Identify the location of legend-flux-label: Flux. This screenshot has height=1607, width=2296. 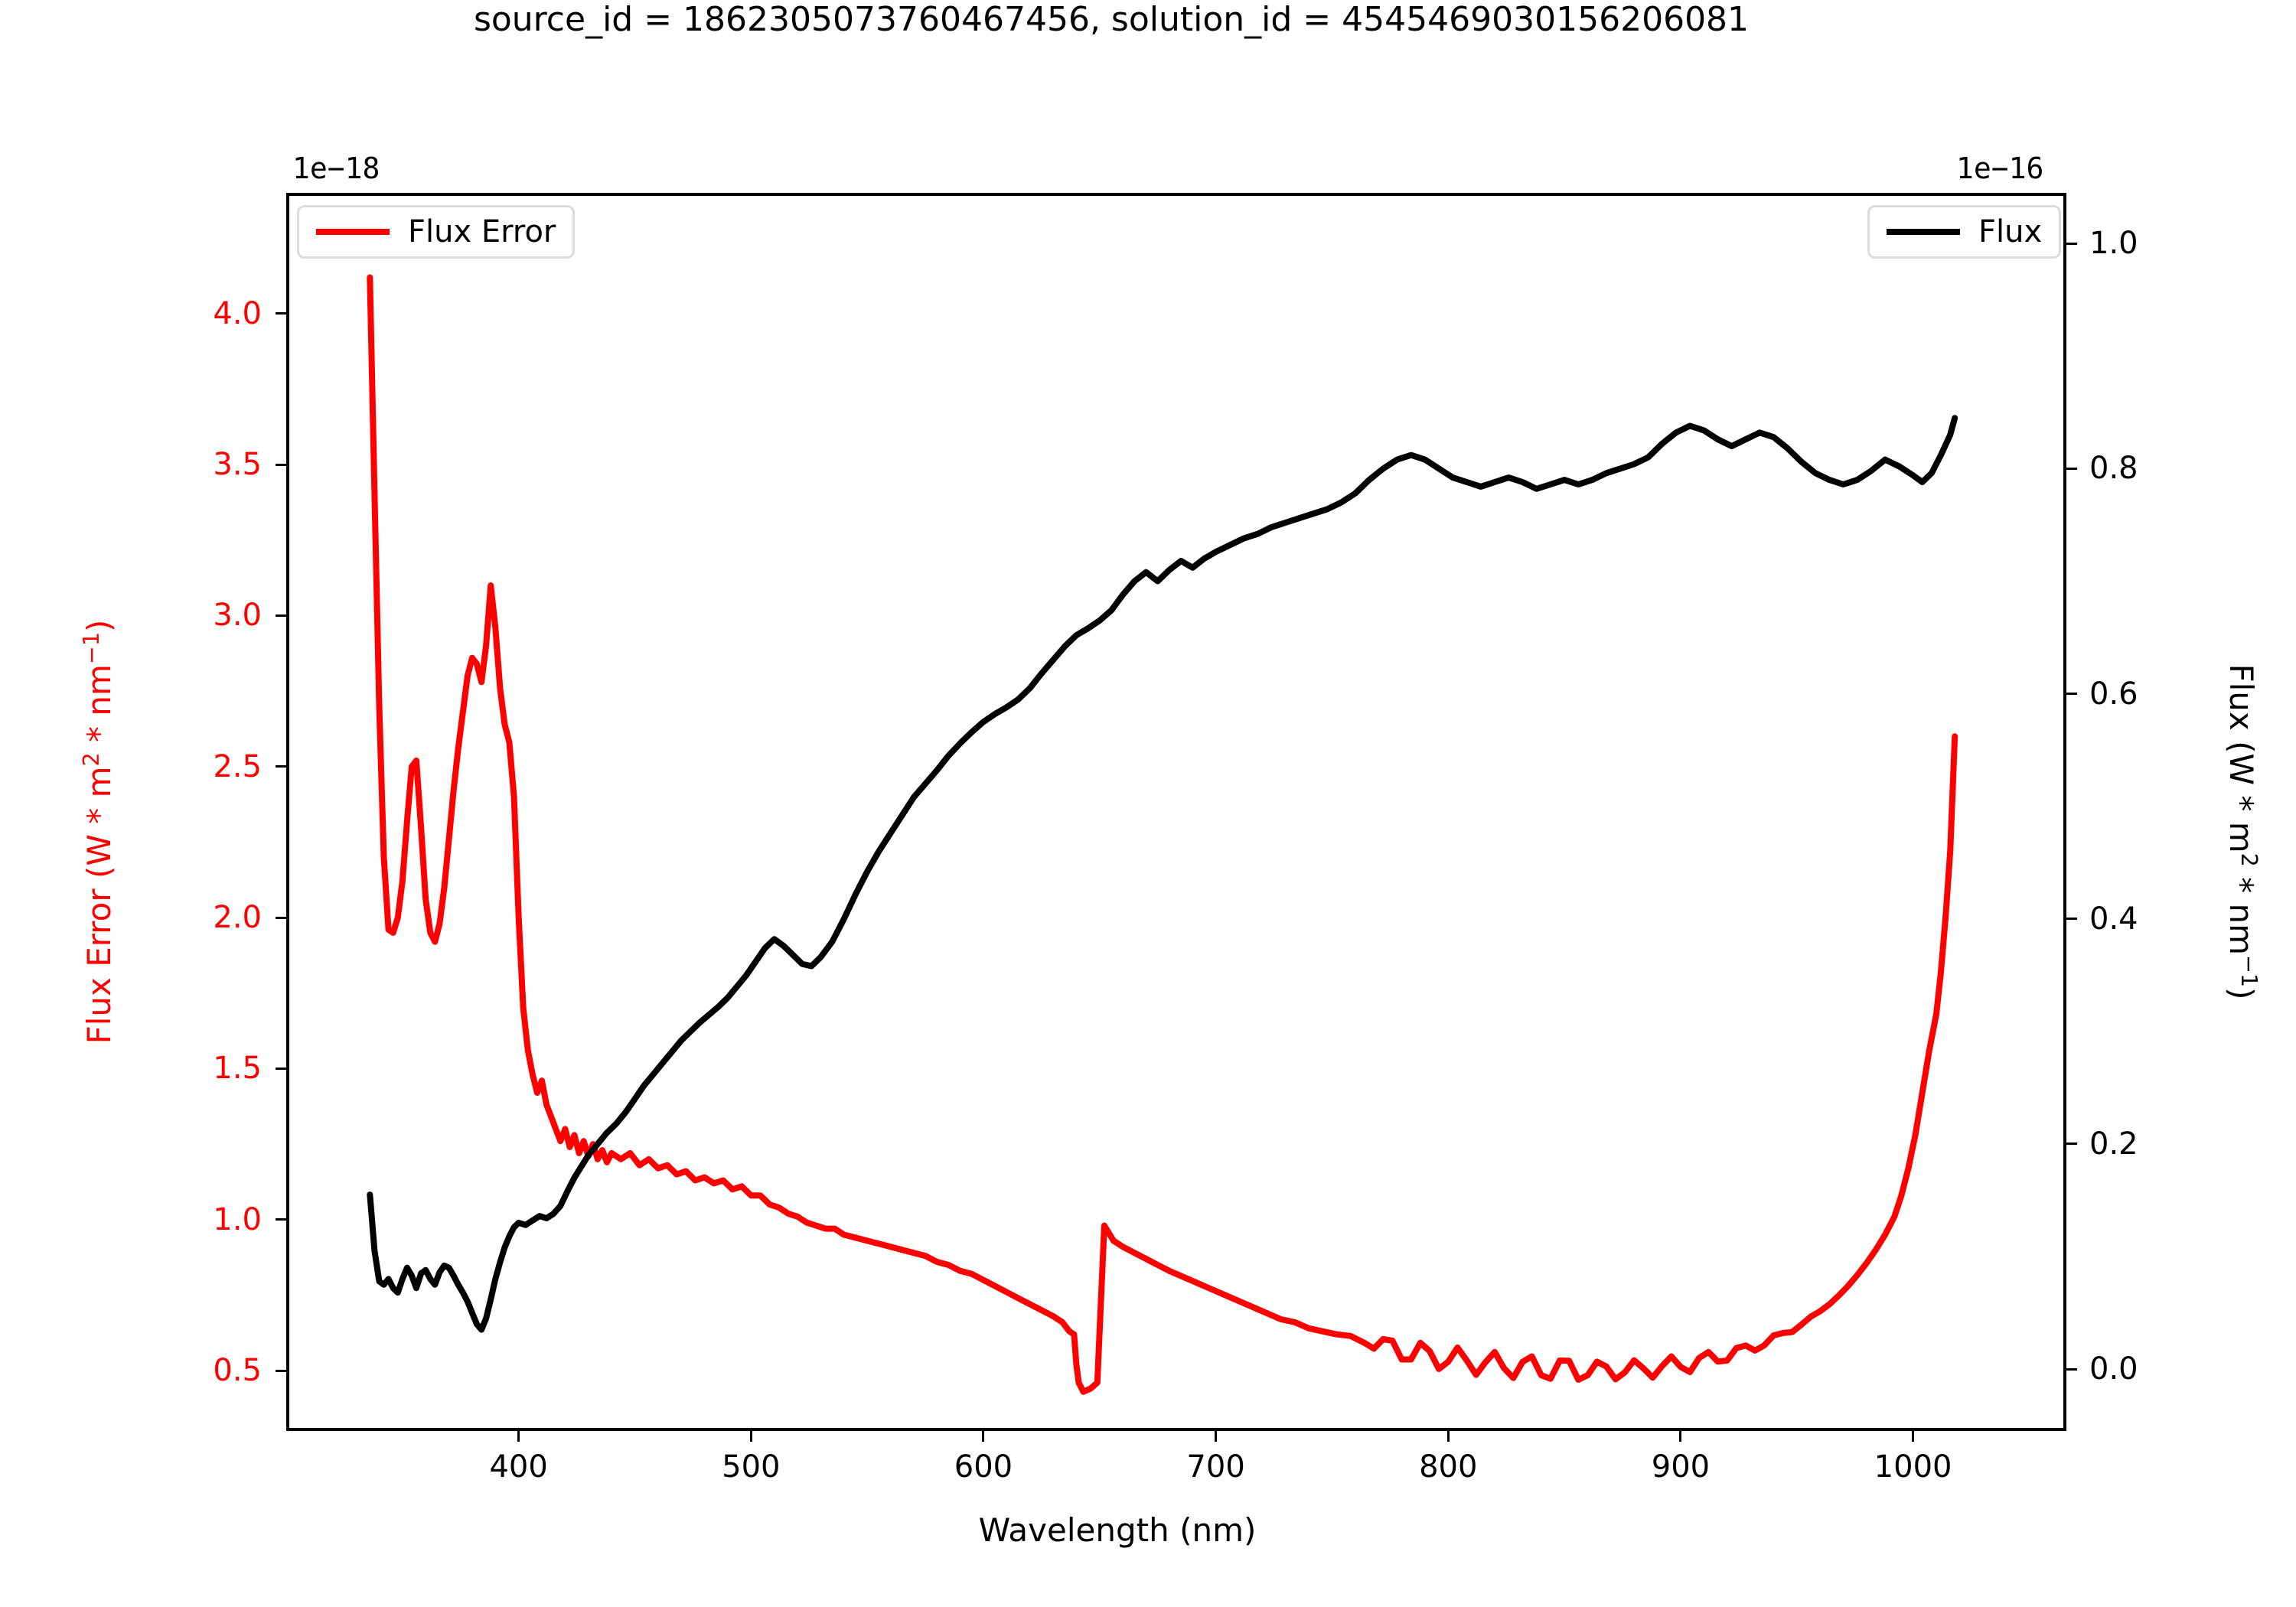
(2010, 231).